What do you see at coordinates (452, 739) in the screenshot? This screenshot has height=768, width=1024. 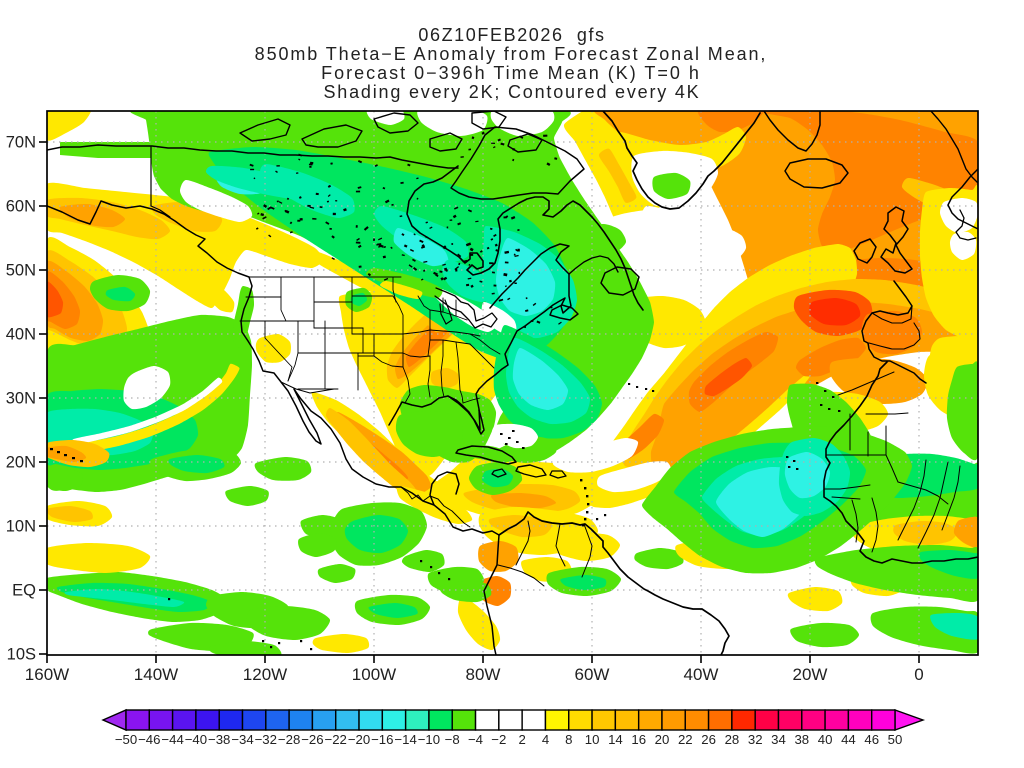 I see `svg-text: −8` at bounding box center [452, 739].